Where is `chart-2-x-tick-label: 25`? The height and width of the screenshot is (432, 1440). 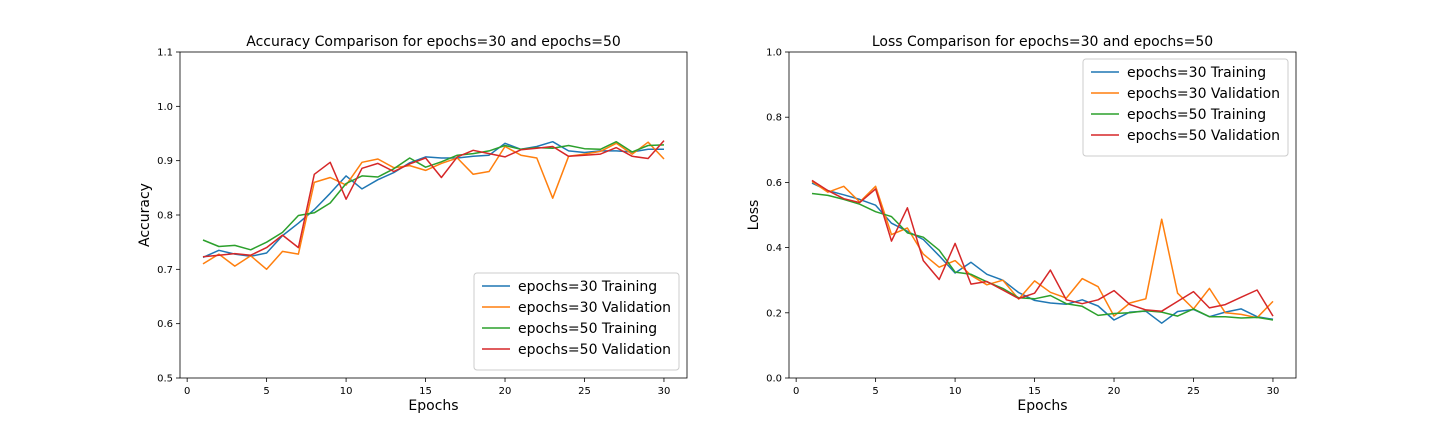 chart-2-x-tick-label: 25 is located at coordinates (1193, 391).